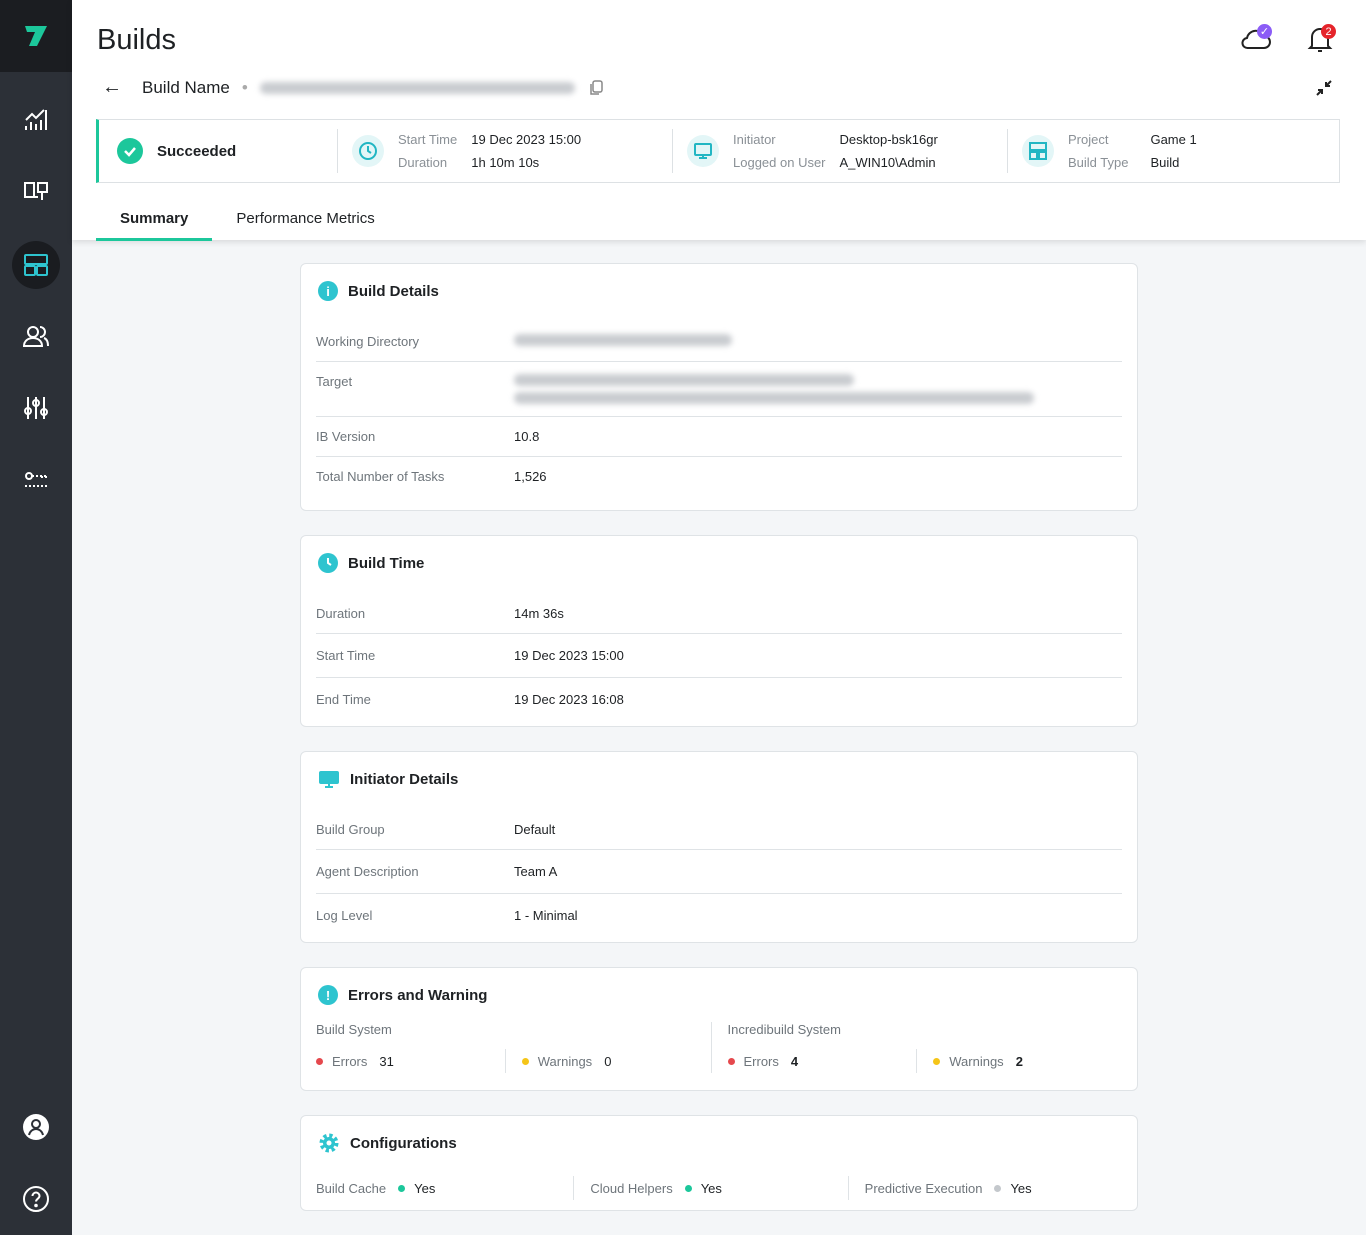 The width and height of the screenshot is (1366, 1235). I want to click on warnings-label: Warnings, so click(976, 1061).